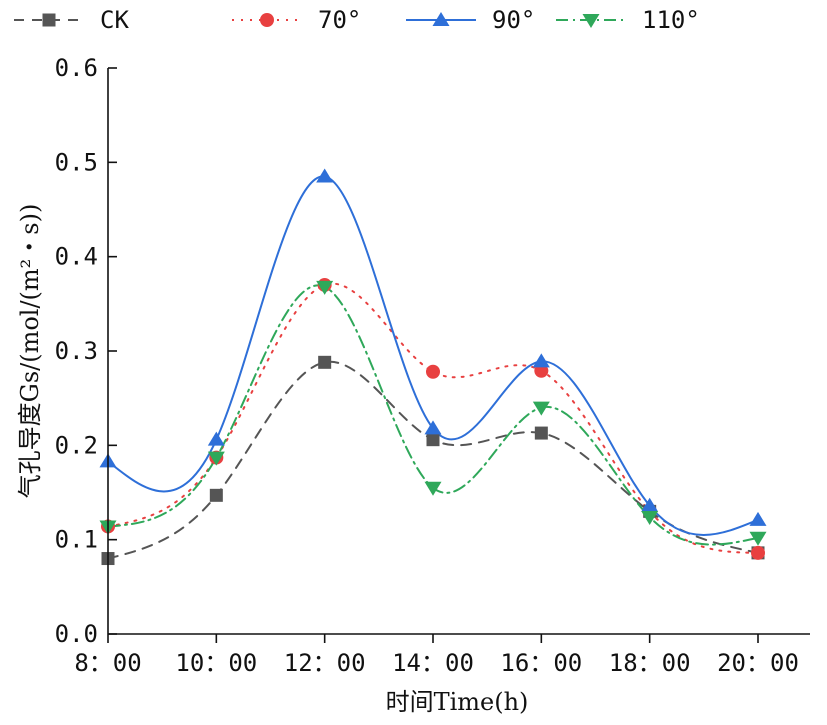  I want to click on x-tick-label: 14：00, so click(433, 663).